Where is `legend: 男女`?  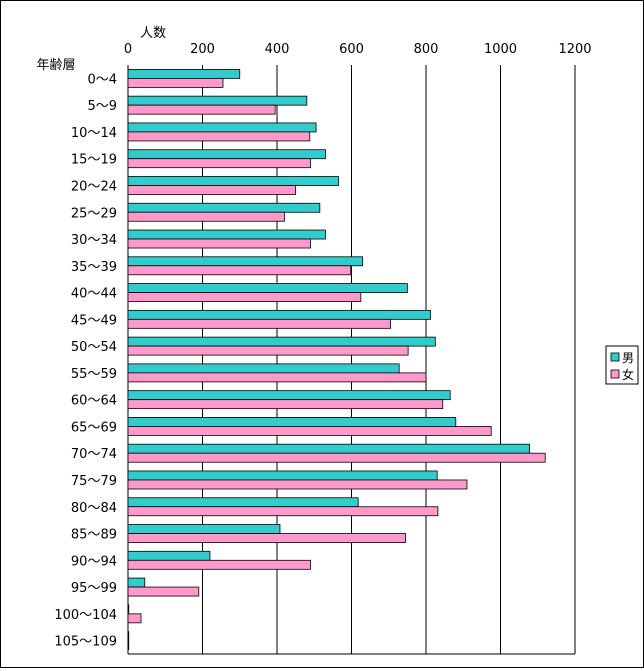
legend: 男女 is located at coordinates (622, 365).